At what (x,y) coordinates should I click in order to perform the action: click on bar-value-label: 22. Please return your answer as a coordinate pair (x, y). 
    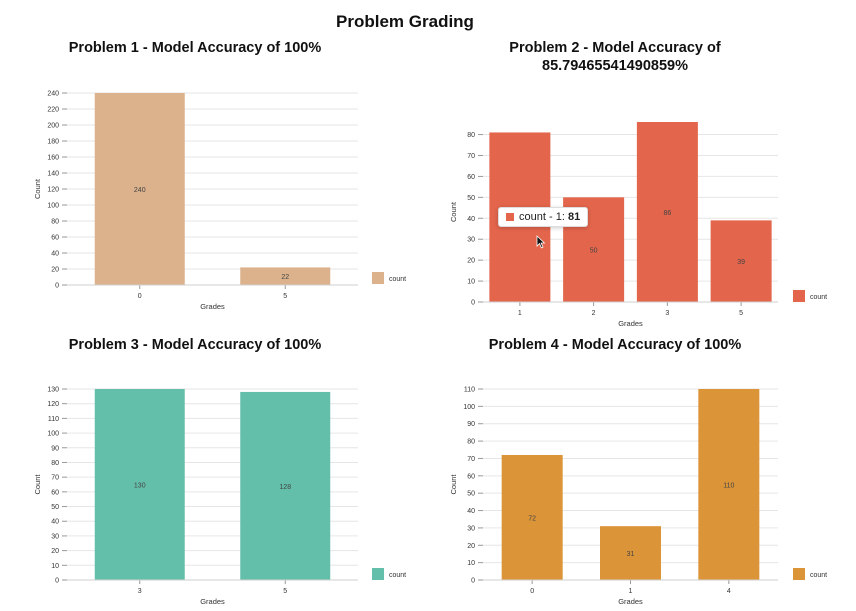
    Looking at the image, I should click on (285, 277).